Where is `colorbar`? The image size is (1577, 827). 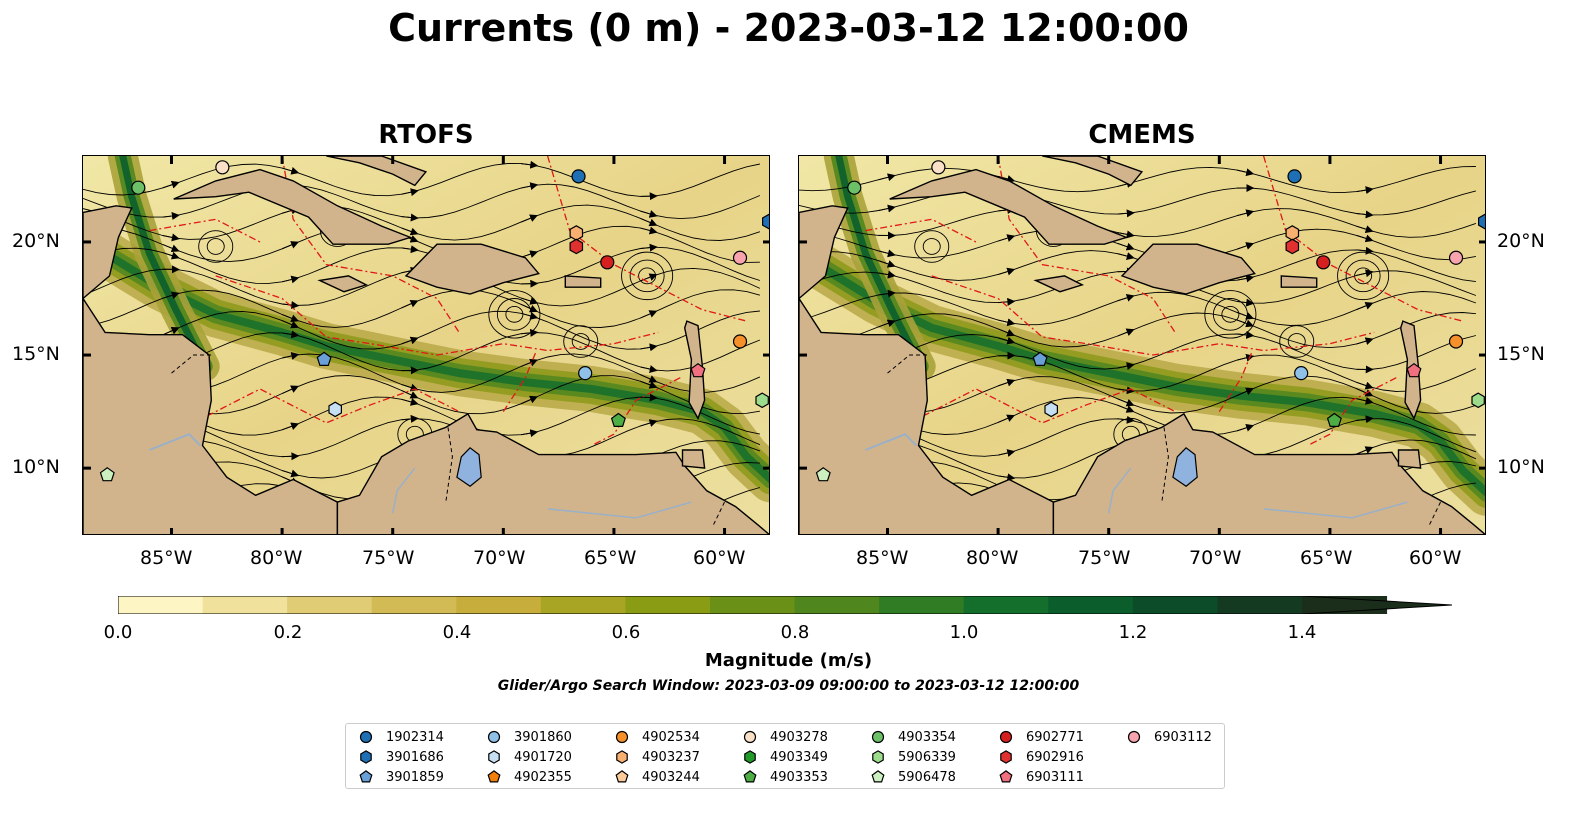 colorbar is located at coordinates (785, 605).